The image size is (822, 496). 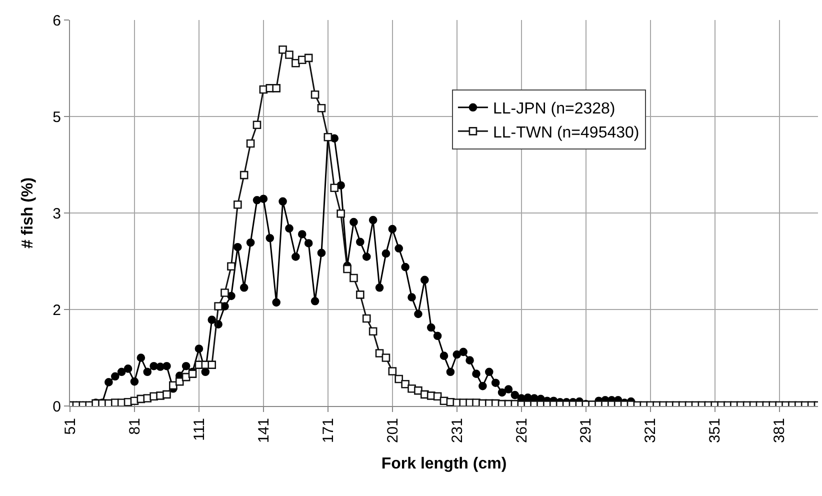 I want to click on legend-label: LL-TWN (n=495430), so click(x=566, y=133).